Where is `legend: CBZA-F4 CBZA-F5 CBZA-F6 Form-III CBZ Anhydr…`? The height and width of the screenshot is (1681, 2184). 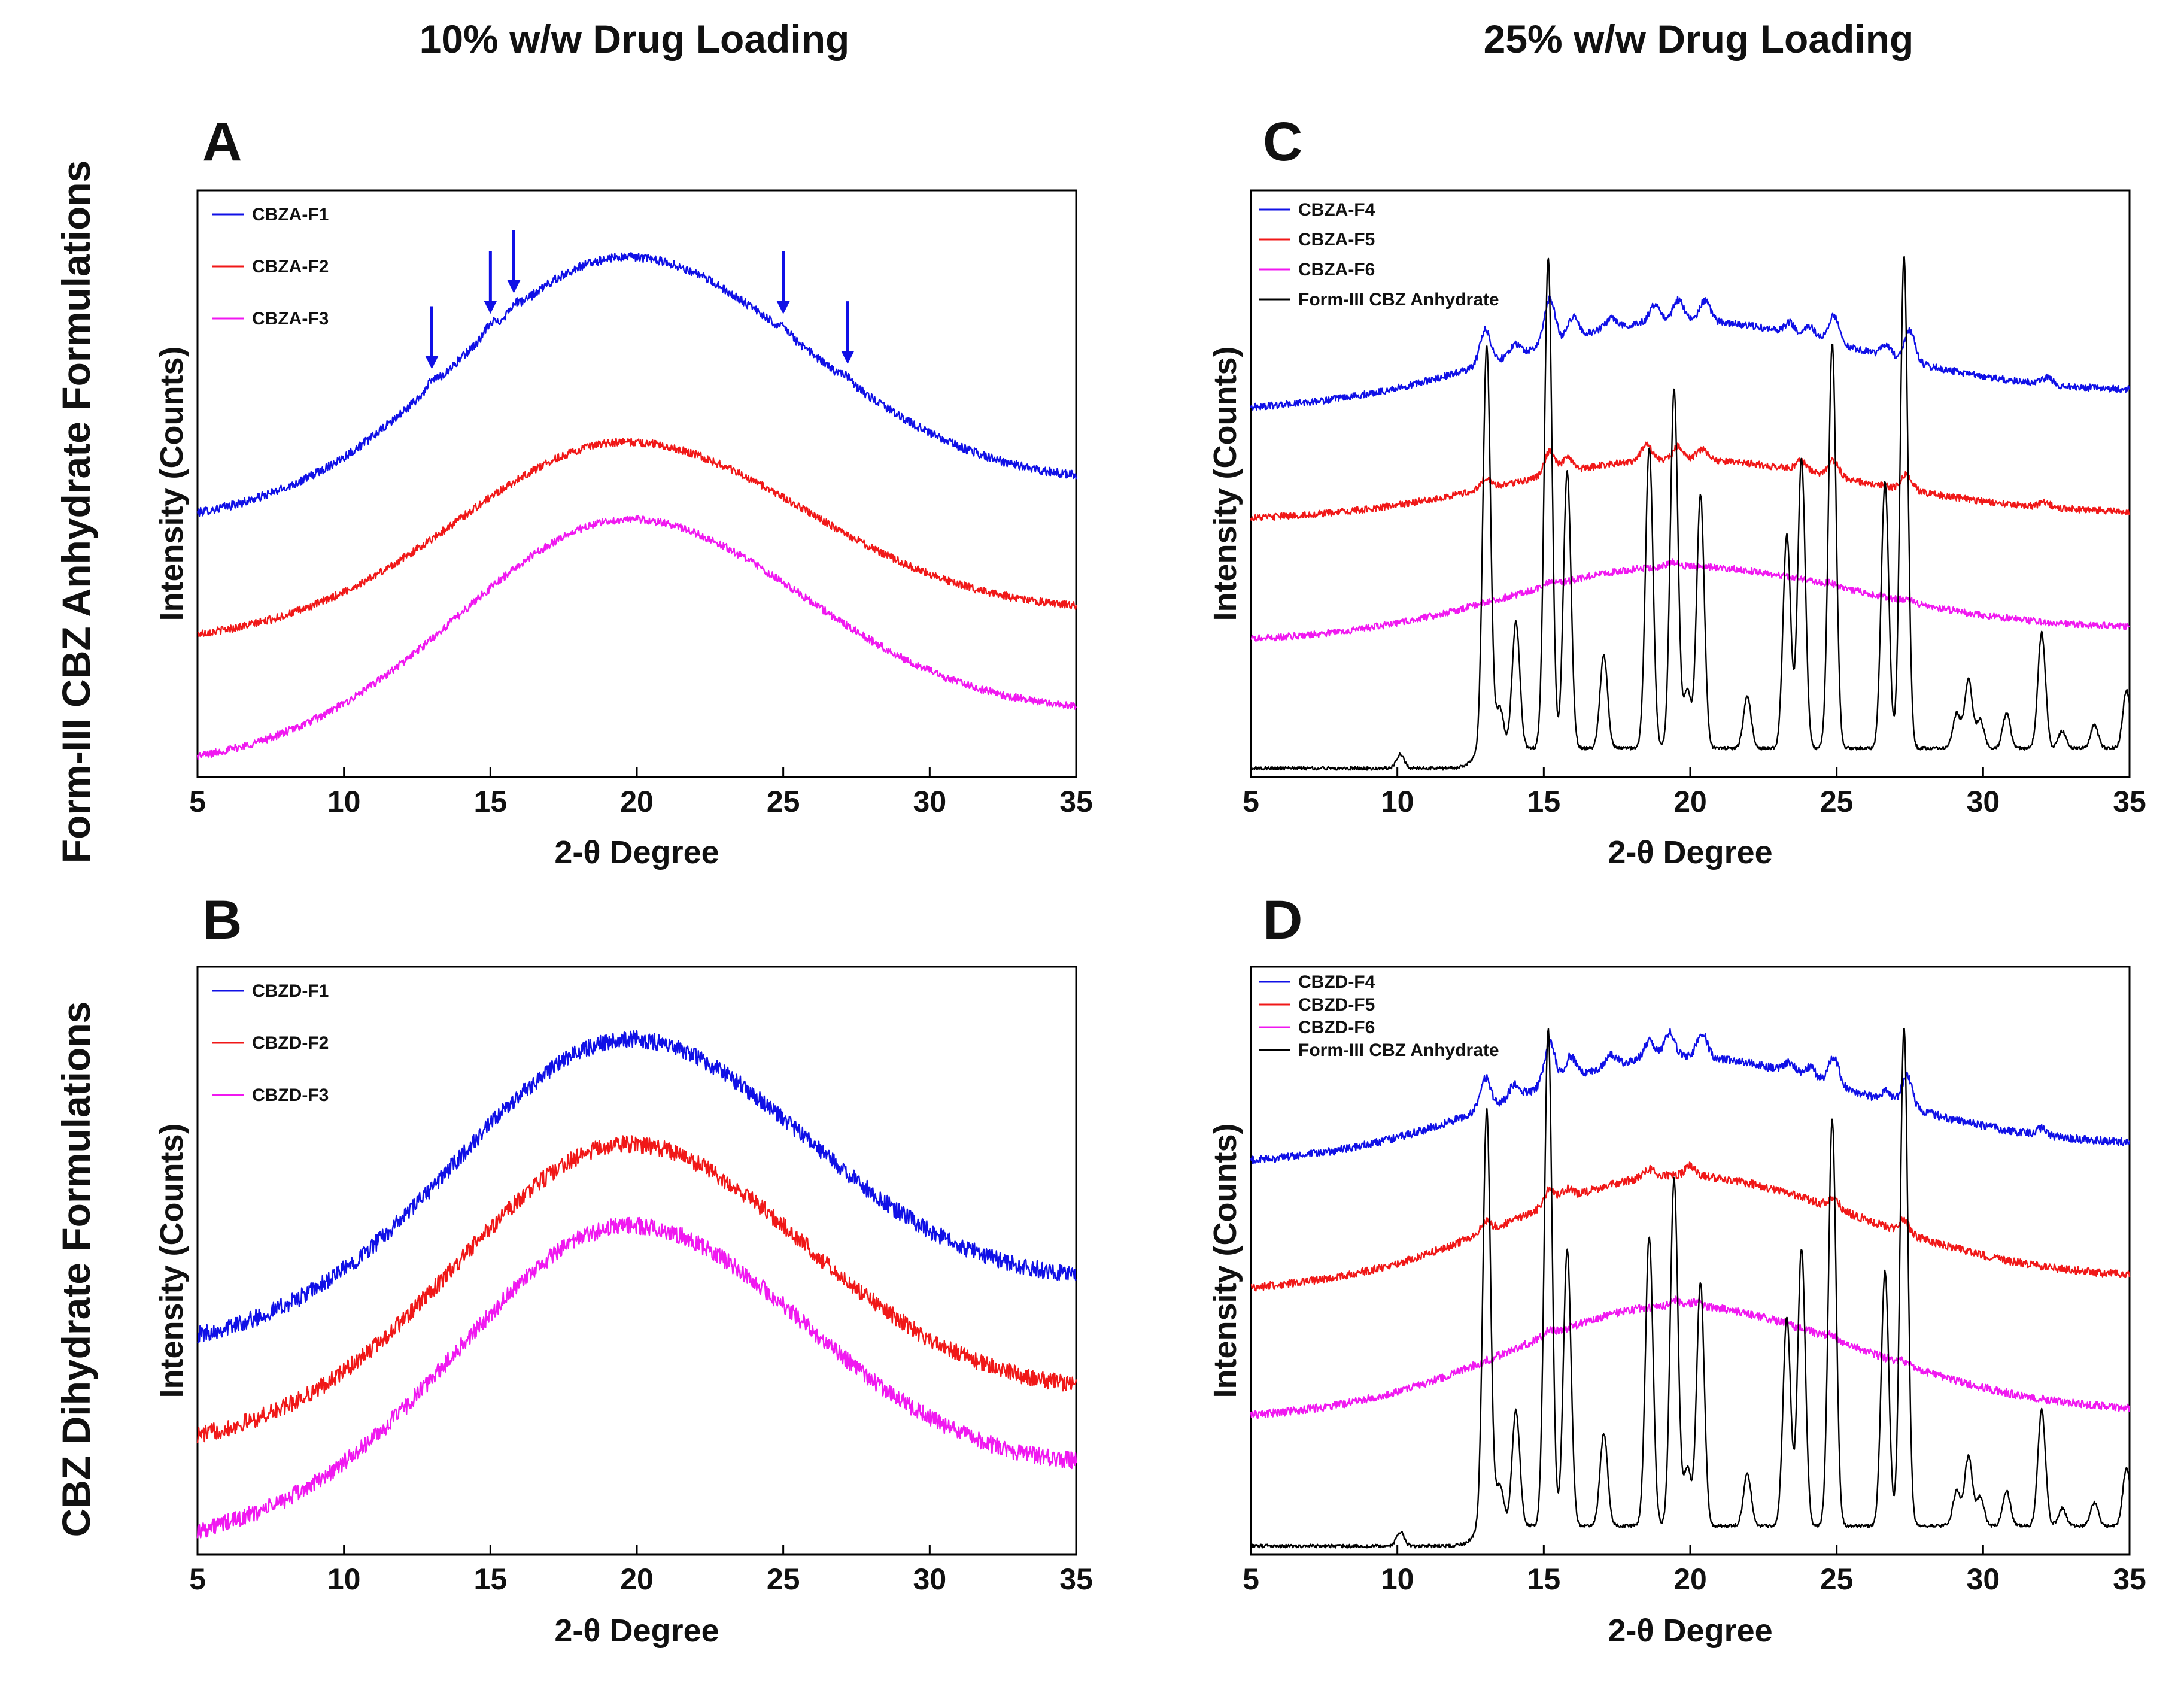 legend: CBZA-F4 CBZA-F5 CBZA-F6 Form-III CBZ Anhydr… is located at coordinates (1379, 255).